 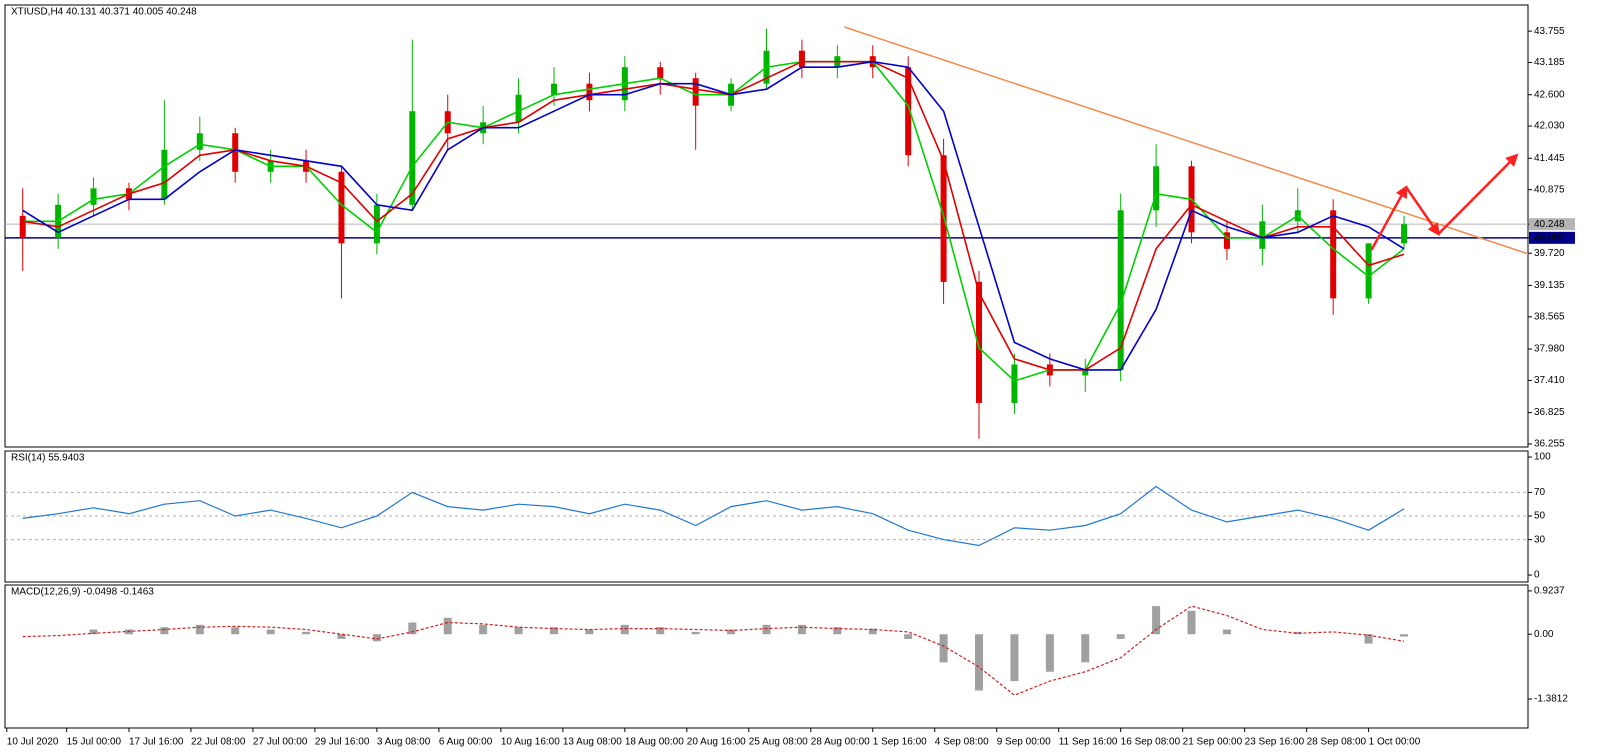 What do you see at coordinates (1337, 742) in the screenshot?
I see `x-tick-label: 28 Sep 08:00` at bounding box center [1337, 742].